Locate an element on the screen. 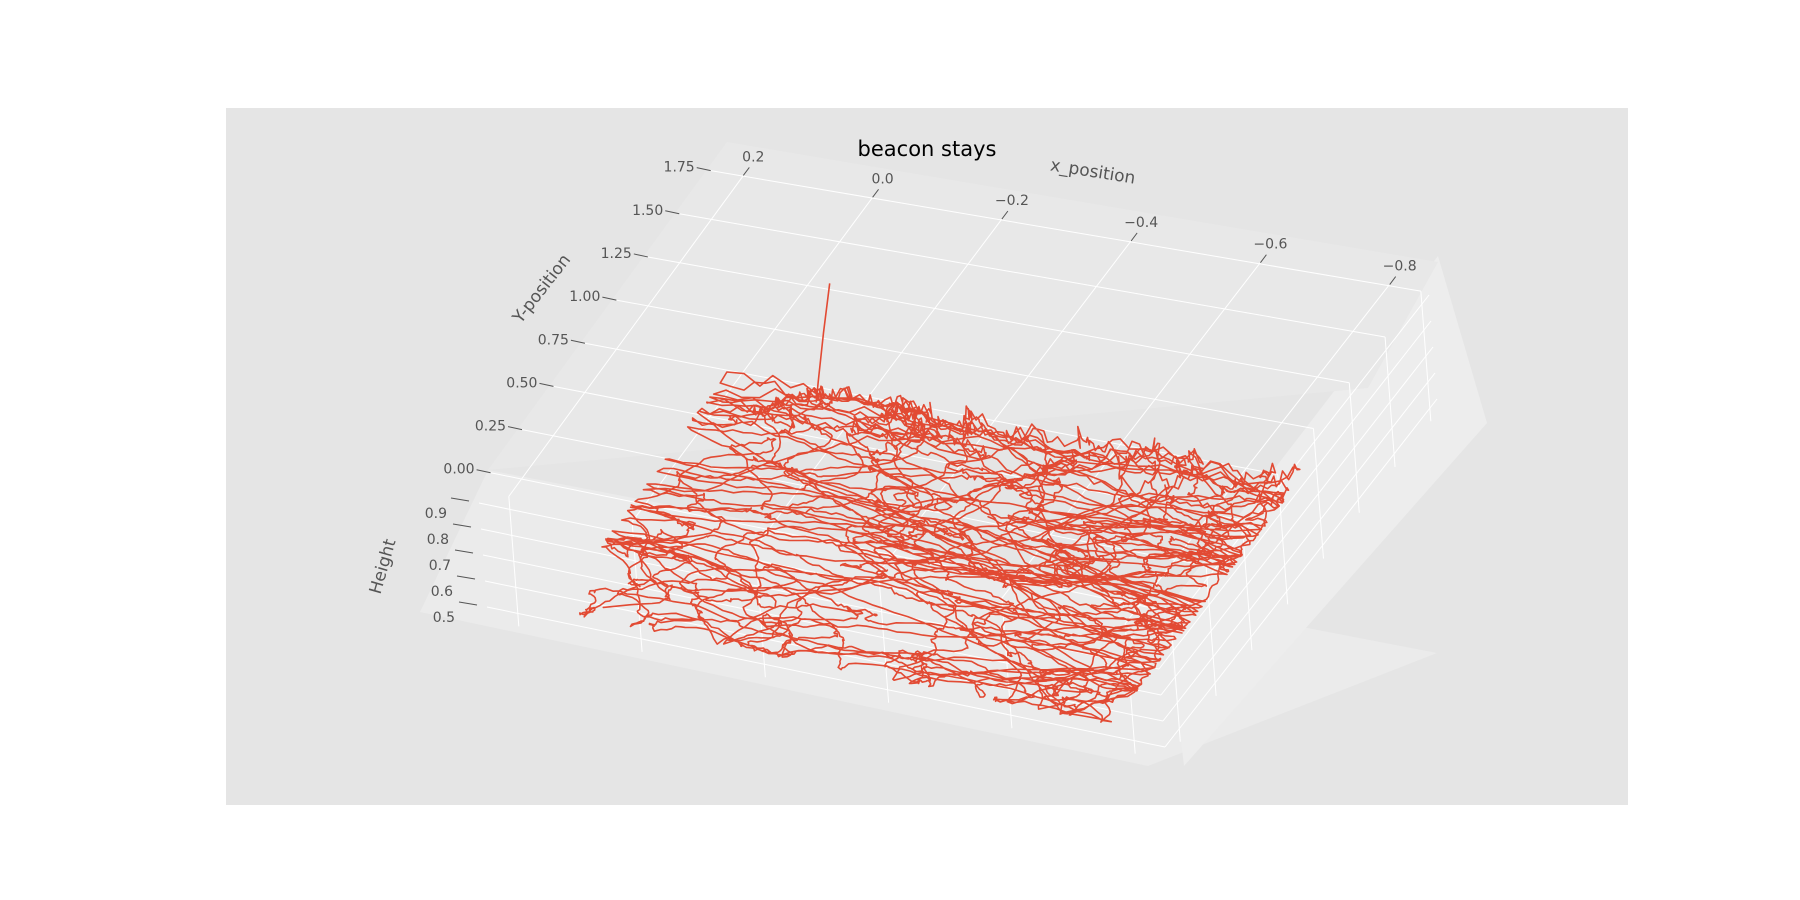 This screenshot has width=1800, height=900. x-tick-label-4: −0.6 is located at coordinates (1270, 245).